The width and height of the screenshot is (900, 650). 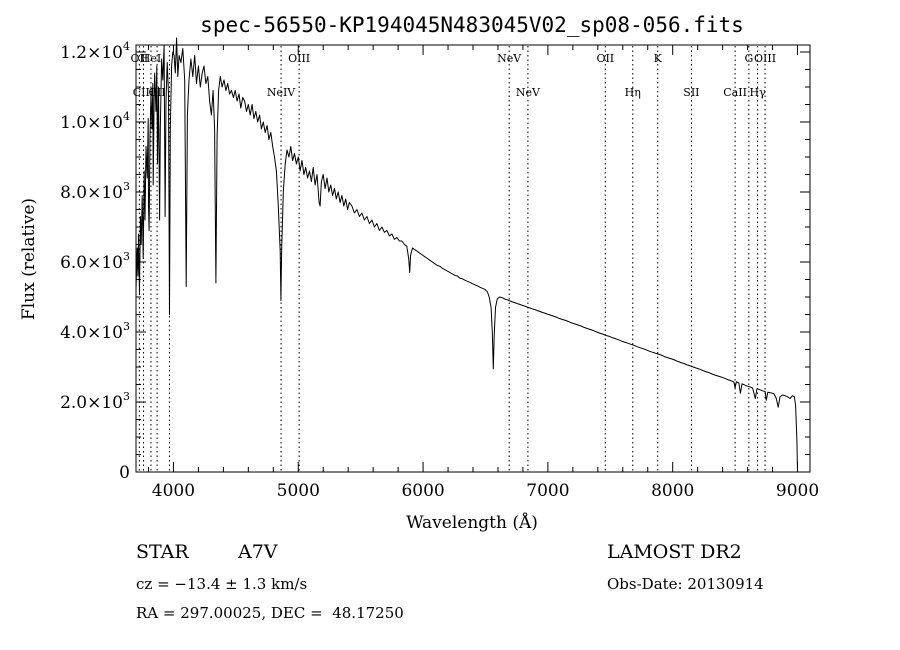 I want to click on survey-release: LAMOST DR2, so click(x=674, y=552).